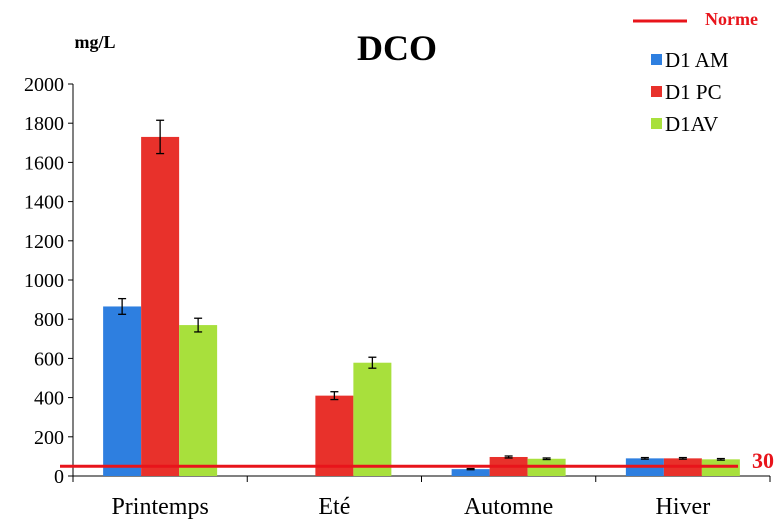 The image size is (784, 523). I want to click on y-tick-label: 600, so click(49, 359).